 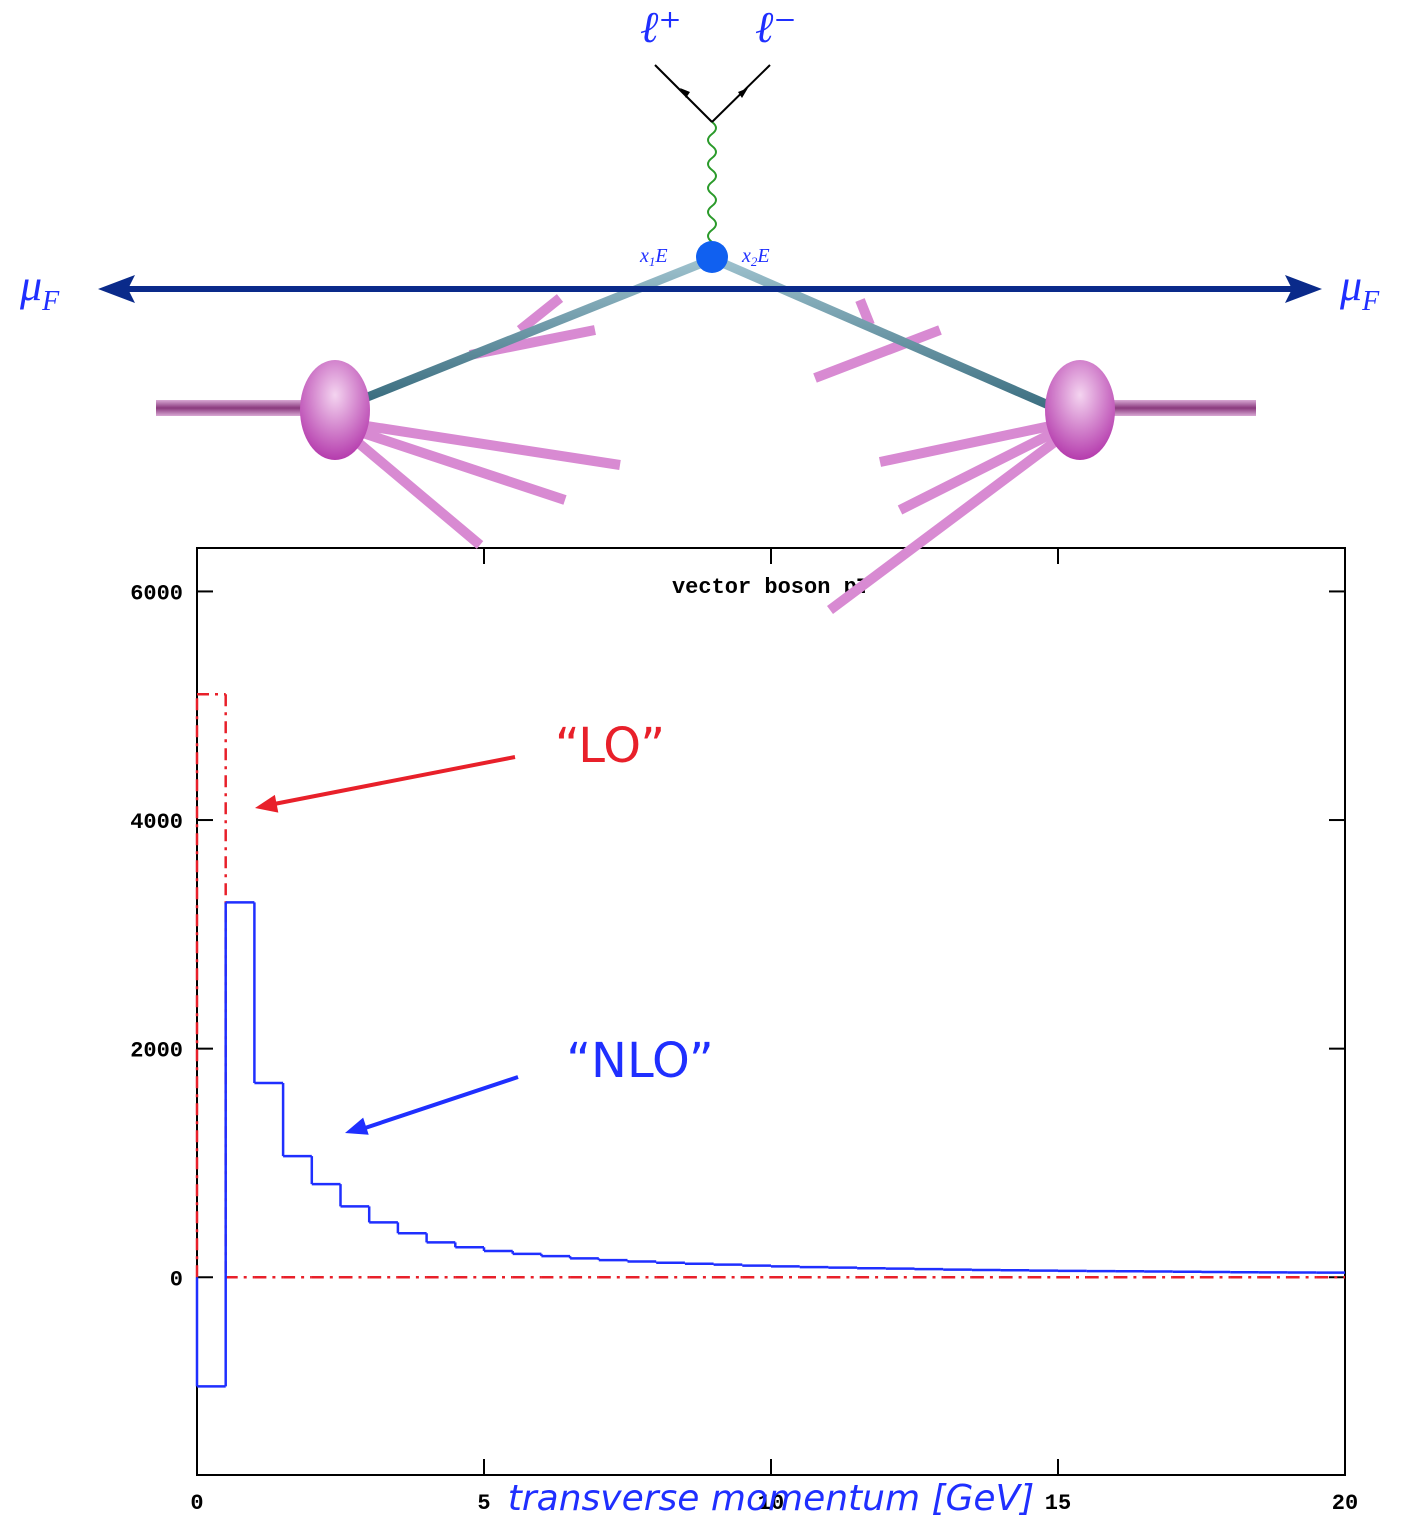 I want to click on x-tick-label: 0, so click(x=196, y=1503).